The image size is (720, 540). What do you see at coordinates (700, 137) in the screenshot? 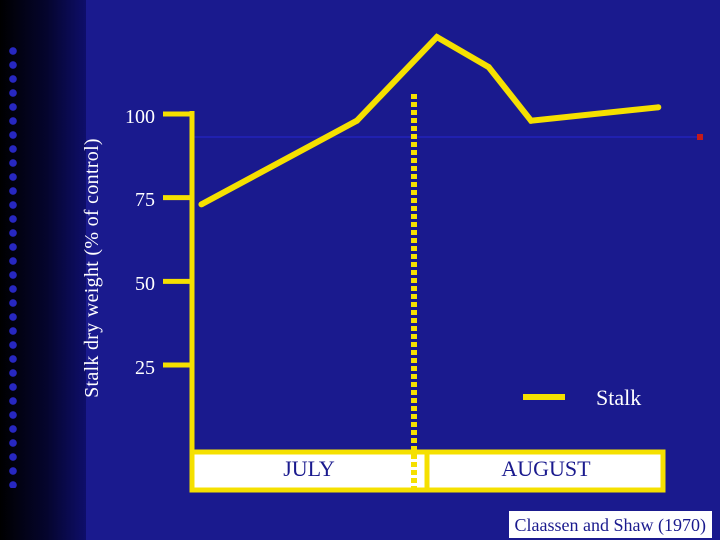
I see `red-marker` at bounding box center [700, 137].